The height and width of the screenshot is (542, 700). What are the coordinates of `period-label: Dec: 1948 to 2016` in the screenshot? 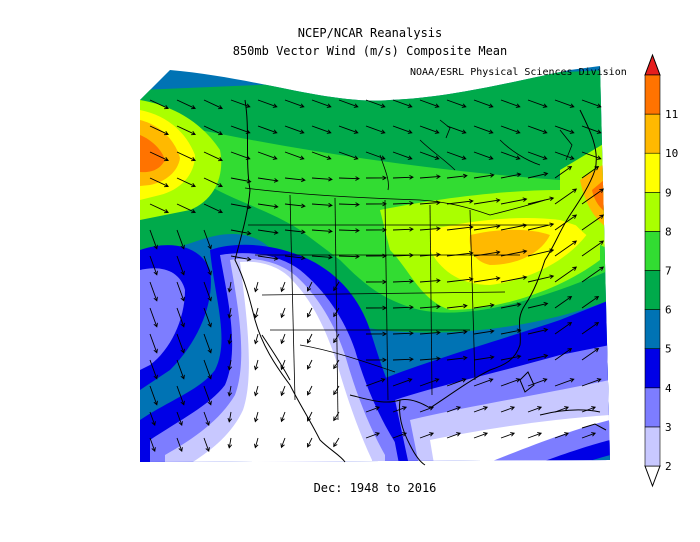 It's located at (375, 488).